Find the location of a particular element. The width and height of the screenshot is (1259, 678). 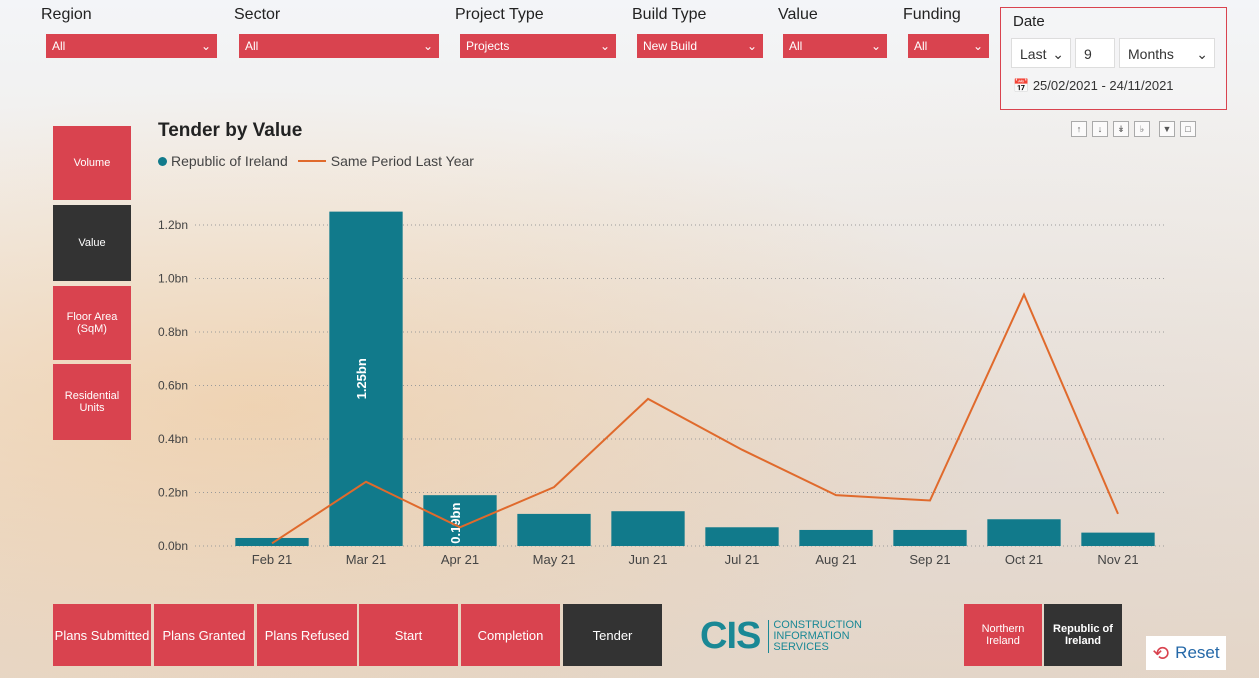

filter-icon: ▼ is located at coordinates (1167, 129).